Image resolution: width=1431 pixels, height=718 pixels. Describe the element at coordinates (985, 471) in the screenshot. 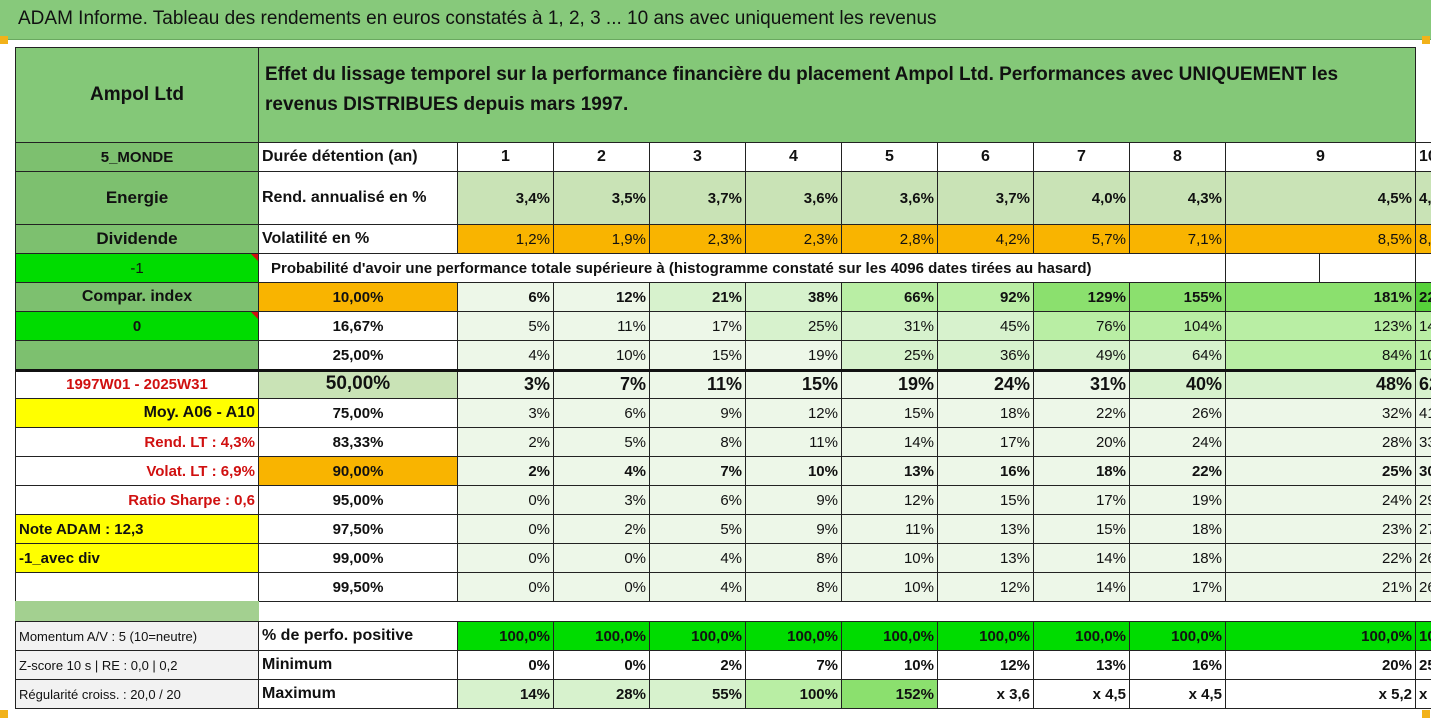

I see `percentile-value: 16%` at that location.